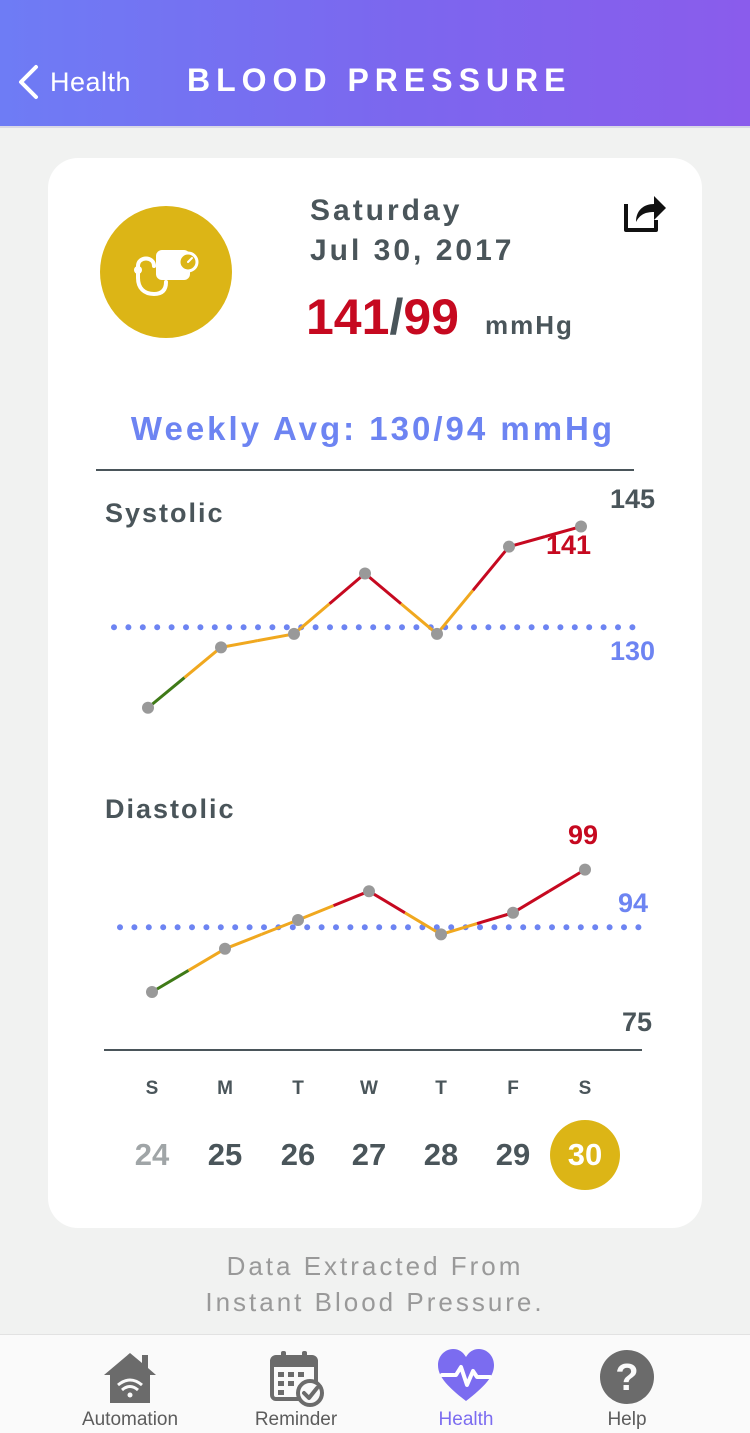 Image resolution: width=750 pixels, height=1433 pixels. Describe the element at coordinates (513, 1088) in the screenshot. I see `weekday-label: F` at that location.